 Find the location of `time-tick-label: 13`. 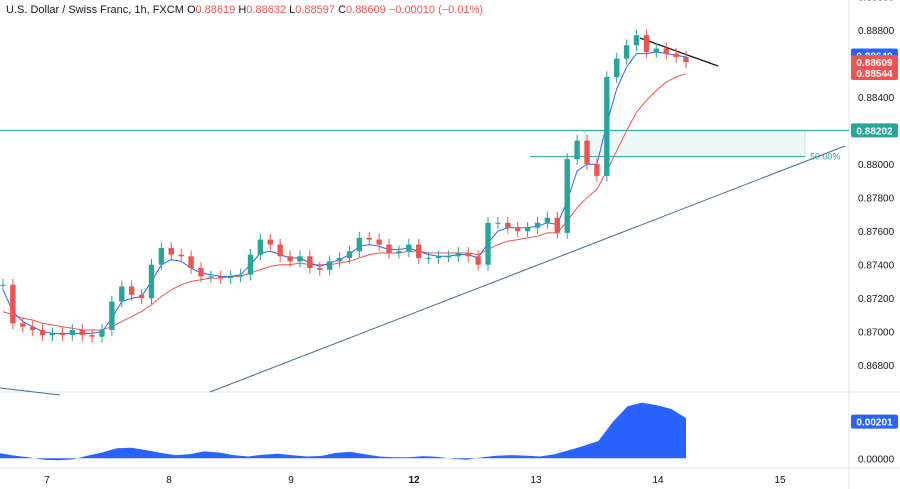

time-tick-label: 13 is located at coordinates (536, 480).